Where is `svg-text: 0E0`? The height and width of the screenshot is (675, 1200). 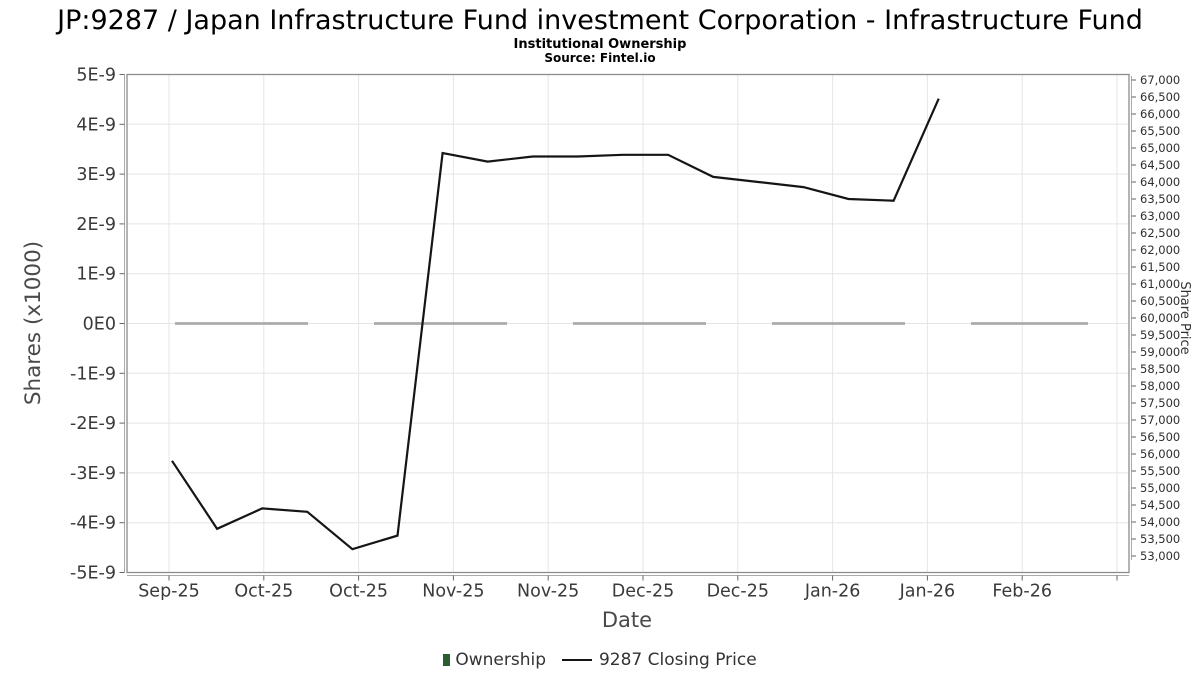
svg-text: 0E0 is located at coordinates (99, 325).